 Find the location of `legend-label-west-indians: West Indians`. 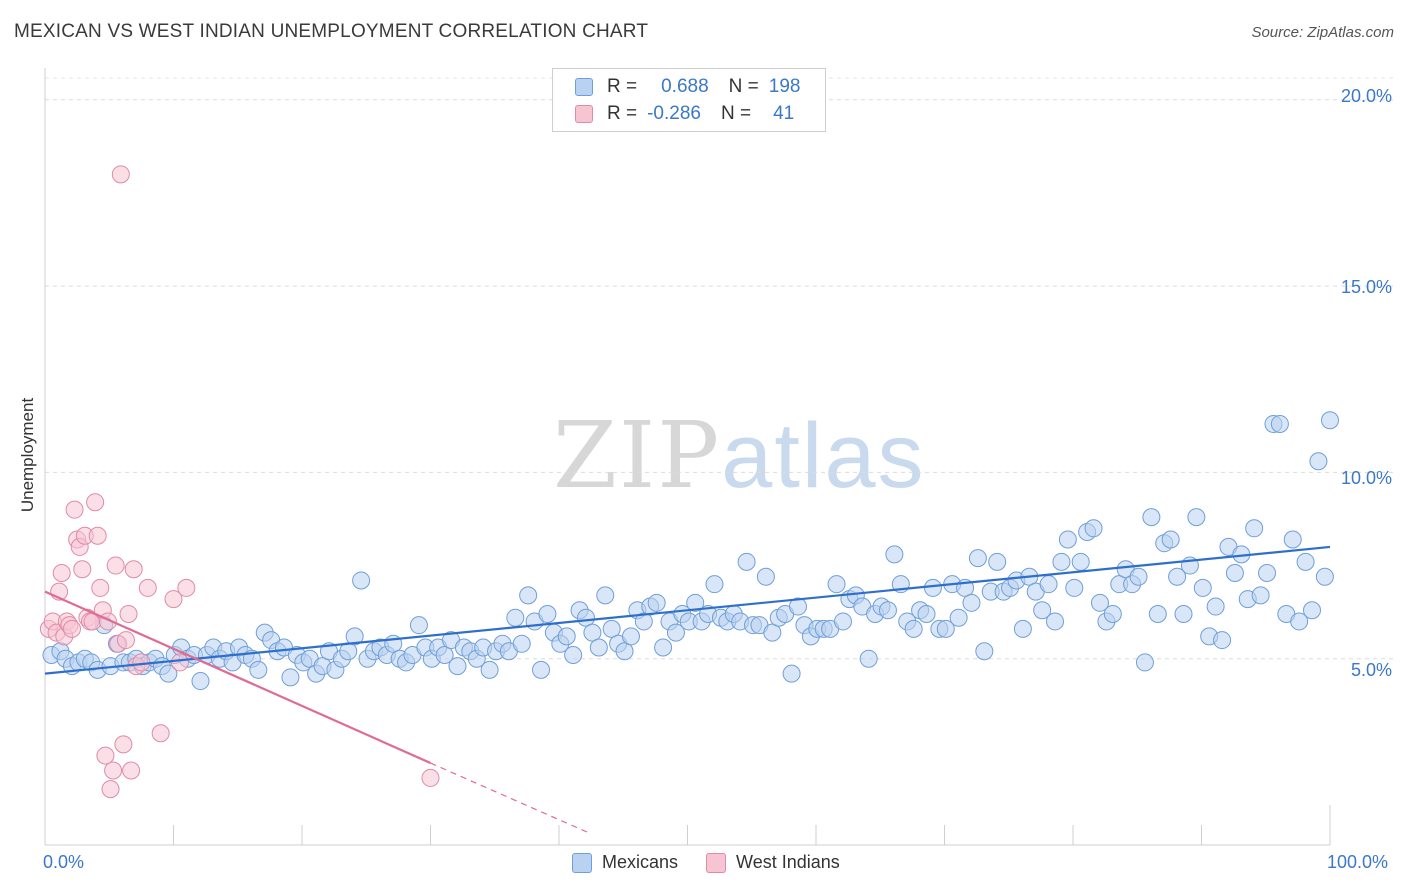

legend-label-west-indians: West Indians is located at coordinates (788, 862).